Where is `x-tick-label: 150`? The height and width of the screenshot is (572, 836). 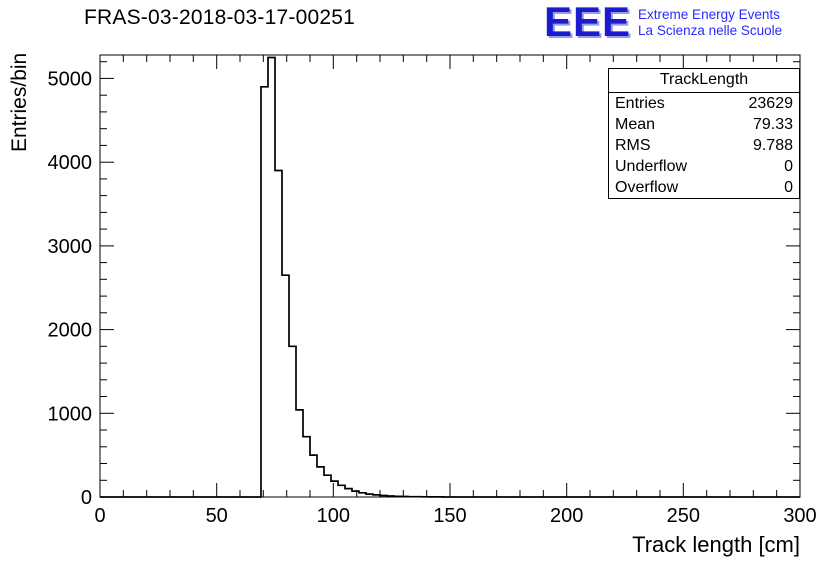 x-tick-label: 150 is located at coordinates (449, 516).